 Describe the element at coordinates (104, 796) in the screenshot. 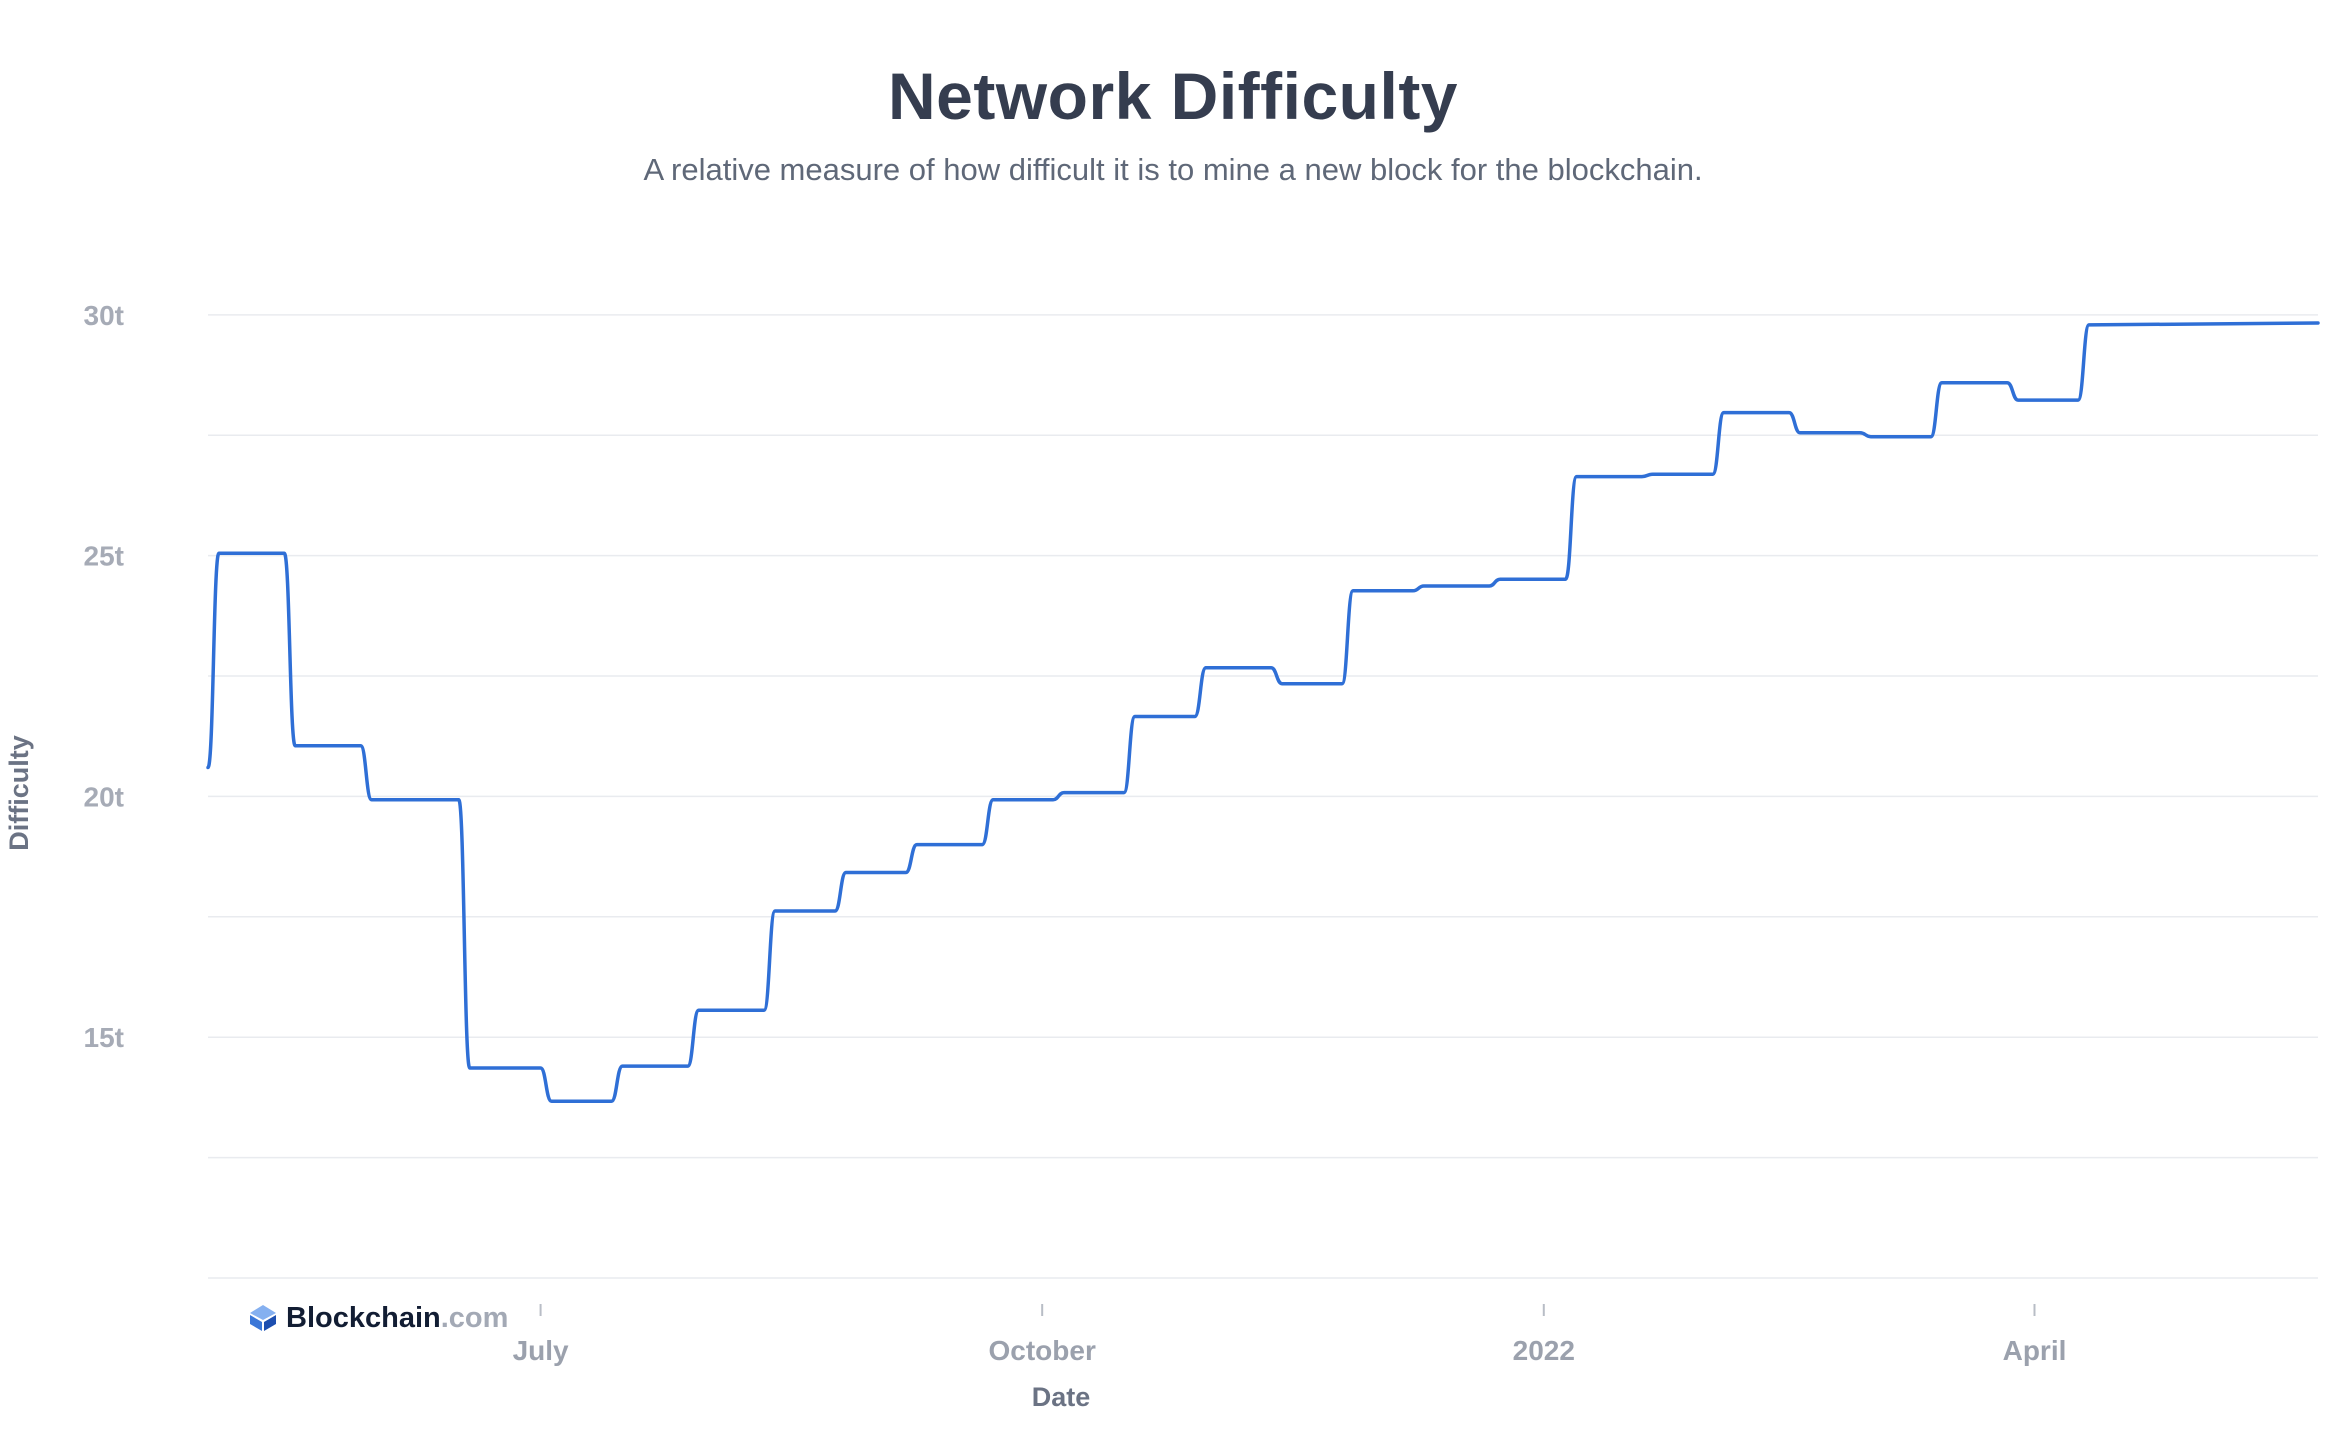

I see `y-tick-label: 20t` at that location.